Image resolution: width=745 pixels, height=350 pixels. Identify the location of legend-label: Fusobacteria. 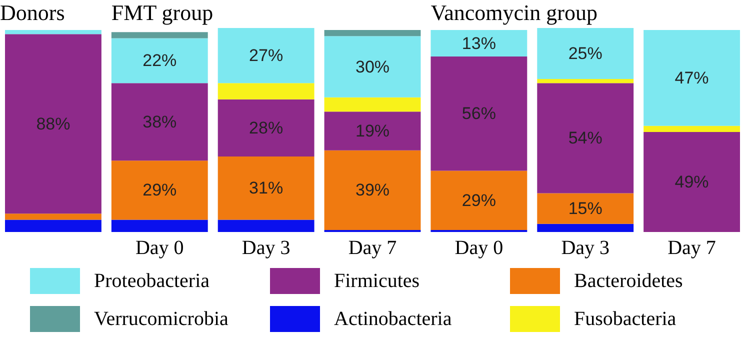
(625, 319).